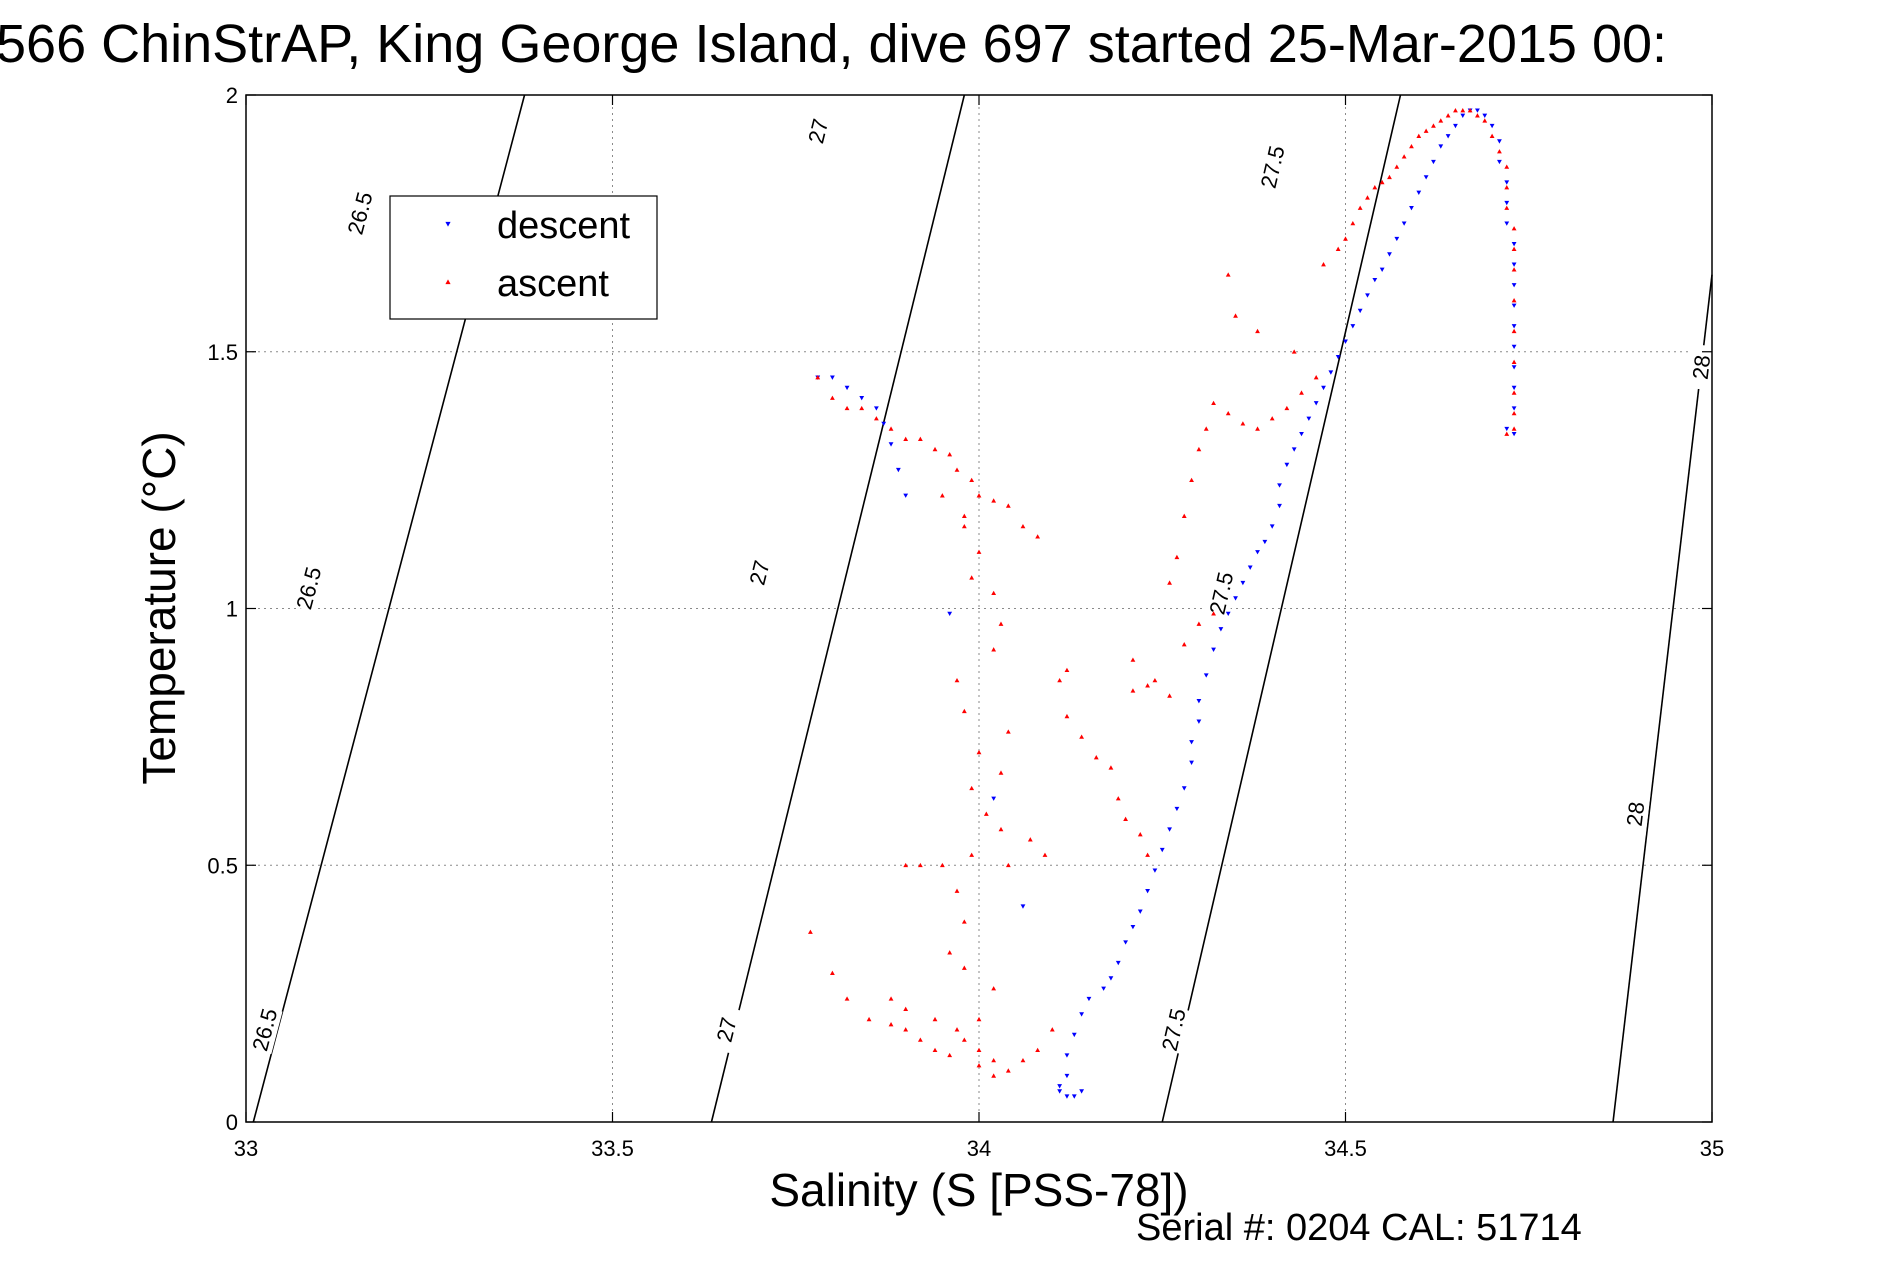 Image resolution: width=1891 pixels, height=1262 pixels. I want to click on y-axis-label: Temperature (°C), so click(159, 607).